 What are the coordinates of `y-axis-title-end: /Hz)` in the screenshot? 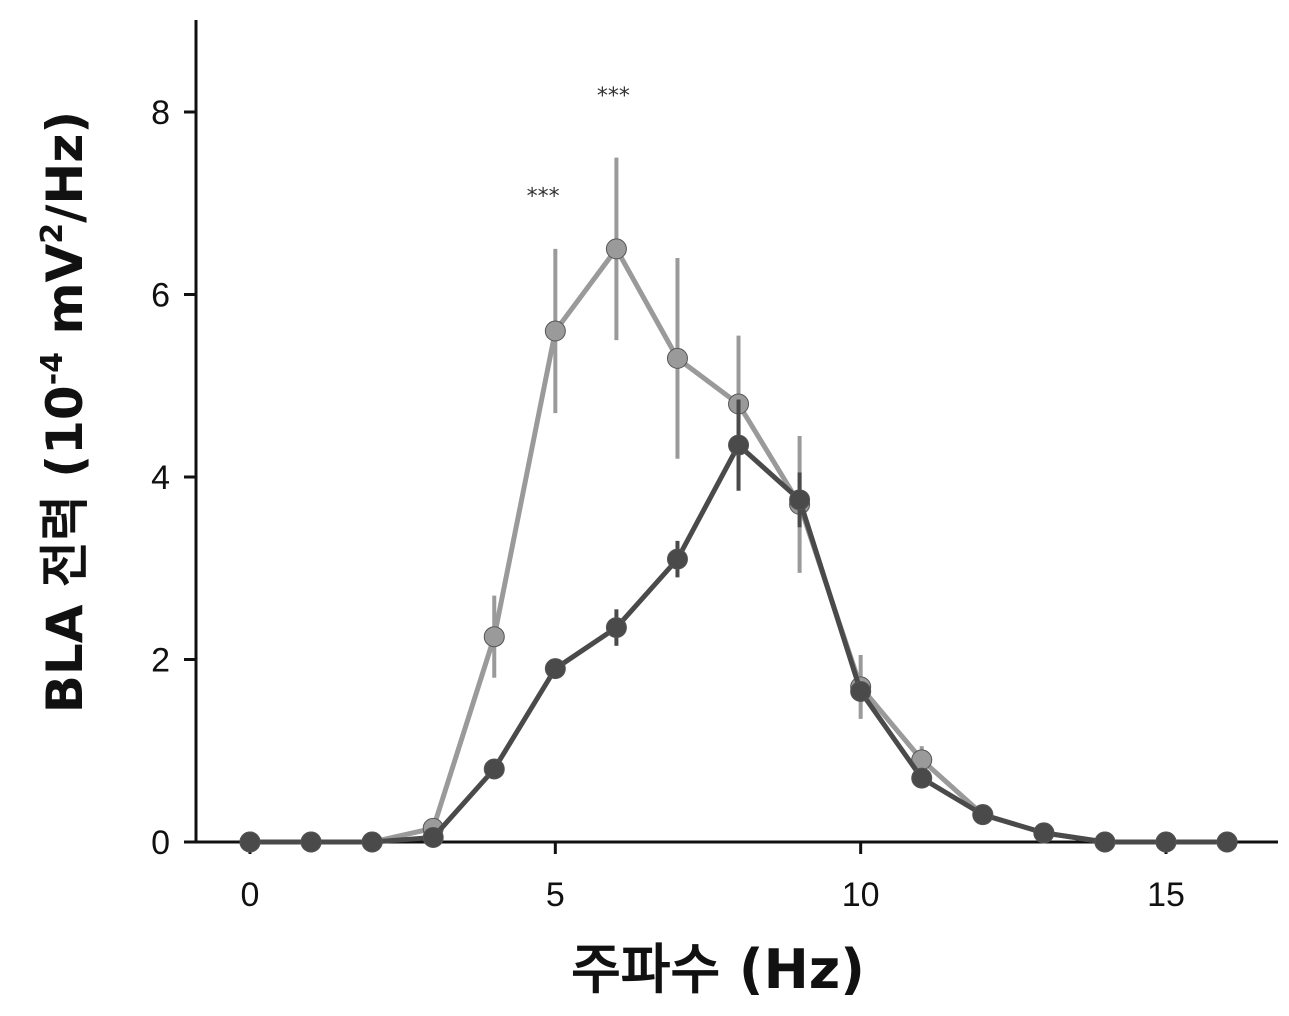 It's located at (65, 167).